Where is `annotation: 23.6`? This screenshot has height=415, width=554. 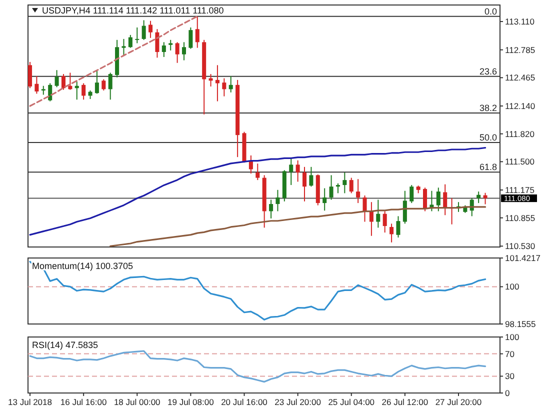 annotation: 23.6 is located at coordinates (488, 71).